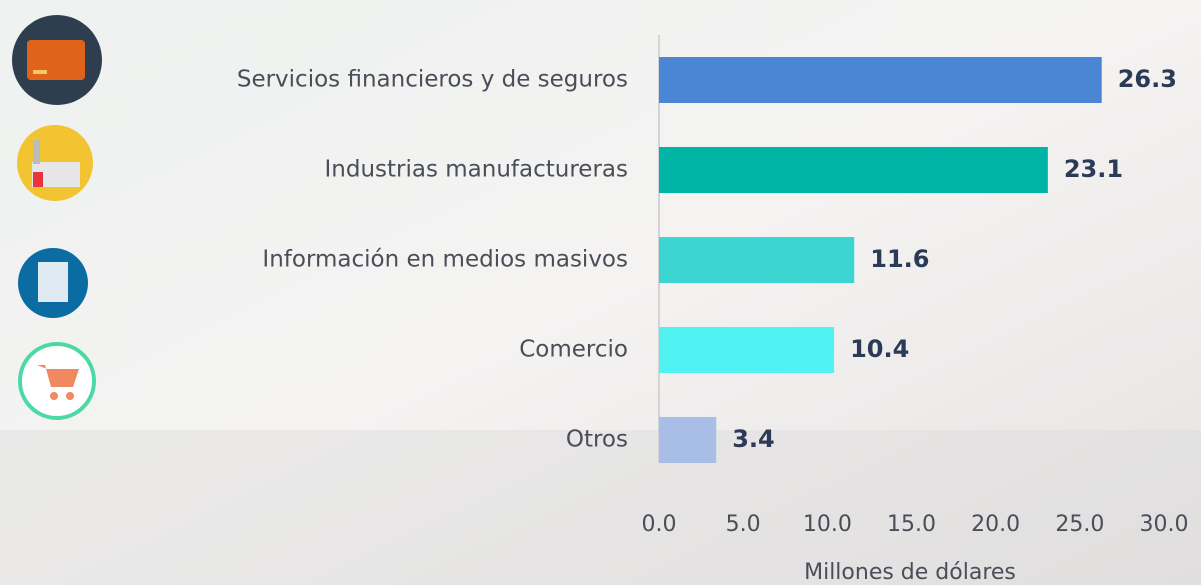 The height and width of the screenshot is (585, 1201). I want to click on x-tick-label: 20.0, so click(995, 524).